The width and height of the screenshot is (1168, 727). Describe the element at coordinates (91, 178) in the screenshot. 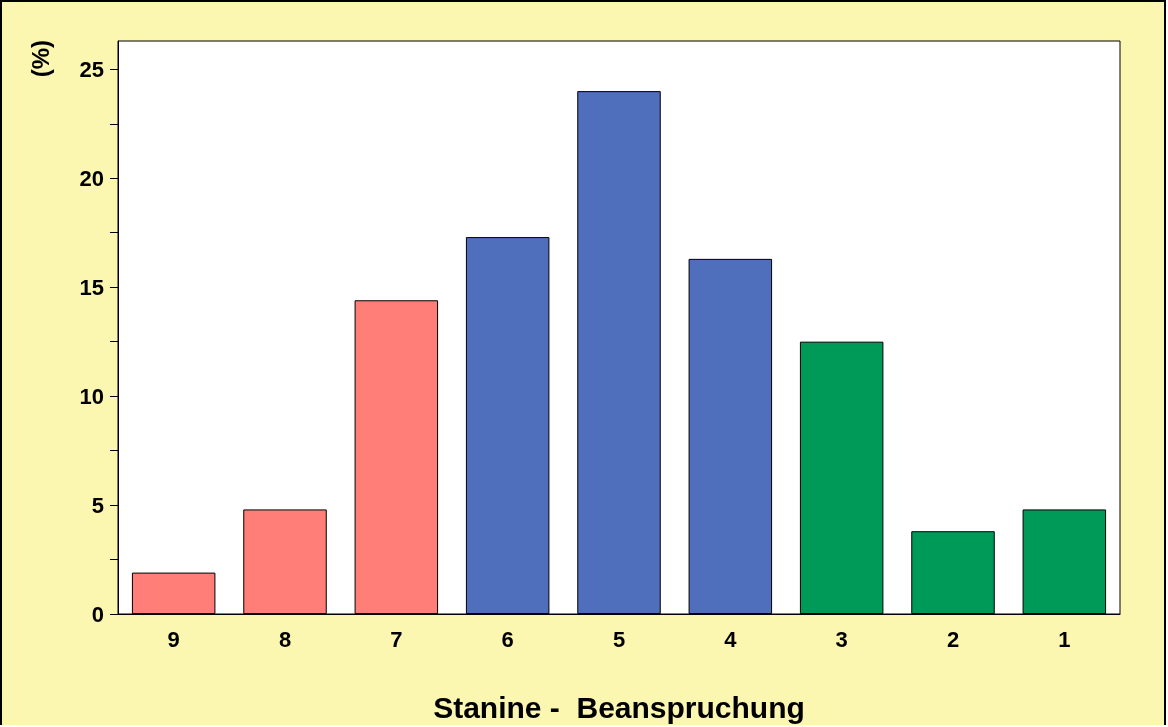

I see `y-tick-label: 20` at that location.